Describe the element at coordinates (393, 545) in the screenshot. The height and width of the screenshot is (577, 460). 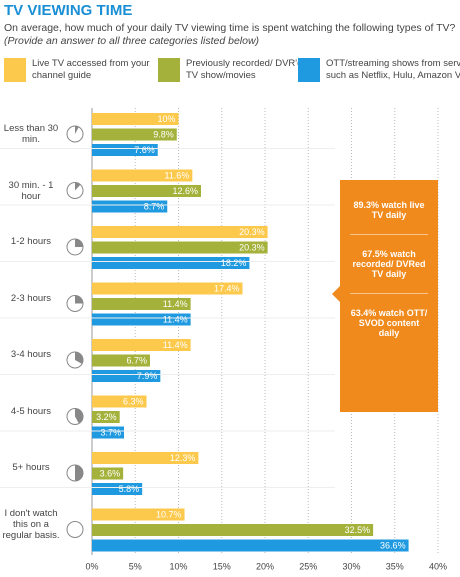
I see `value-label: 36.6%` at that location.